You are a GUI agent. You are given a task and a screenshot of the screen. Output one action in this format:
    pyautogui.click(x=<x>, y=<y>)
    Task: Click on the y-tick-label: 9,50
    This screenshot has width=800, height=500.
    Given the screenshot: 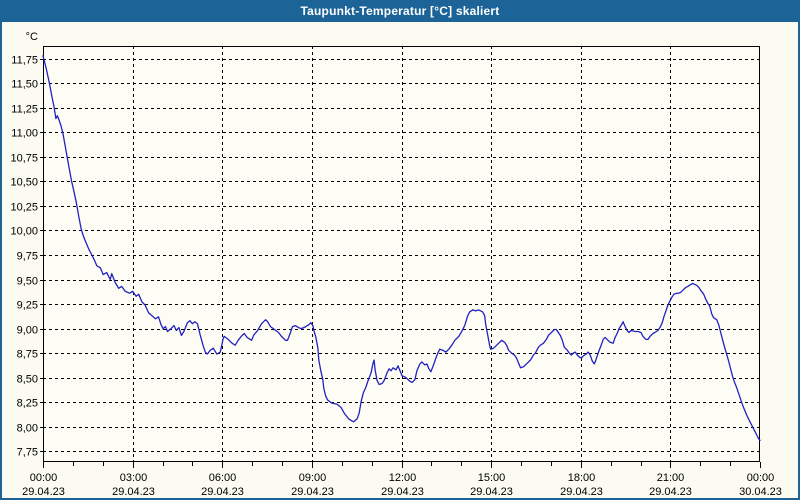 What is the action you would take?
    pyautogui.click(x=27, y=282)
    